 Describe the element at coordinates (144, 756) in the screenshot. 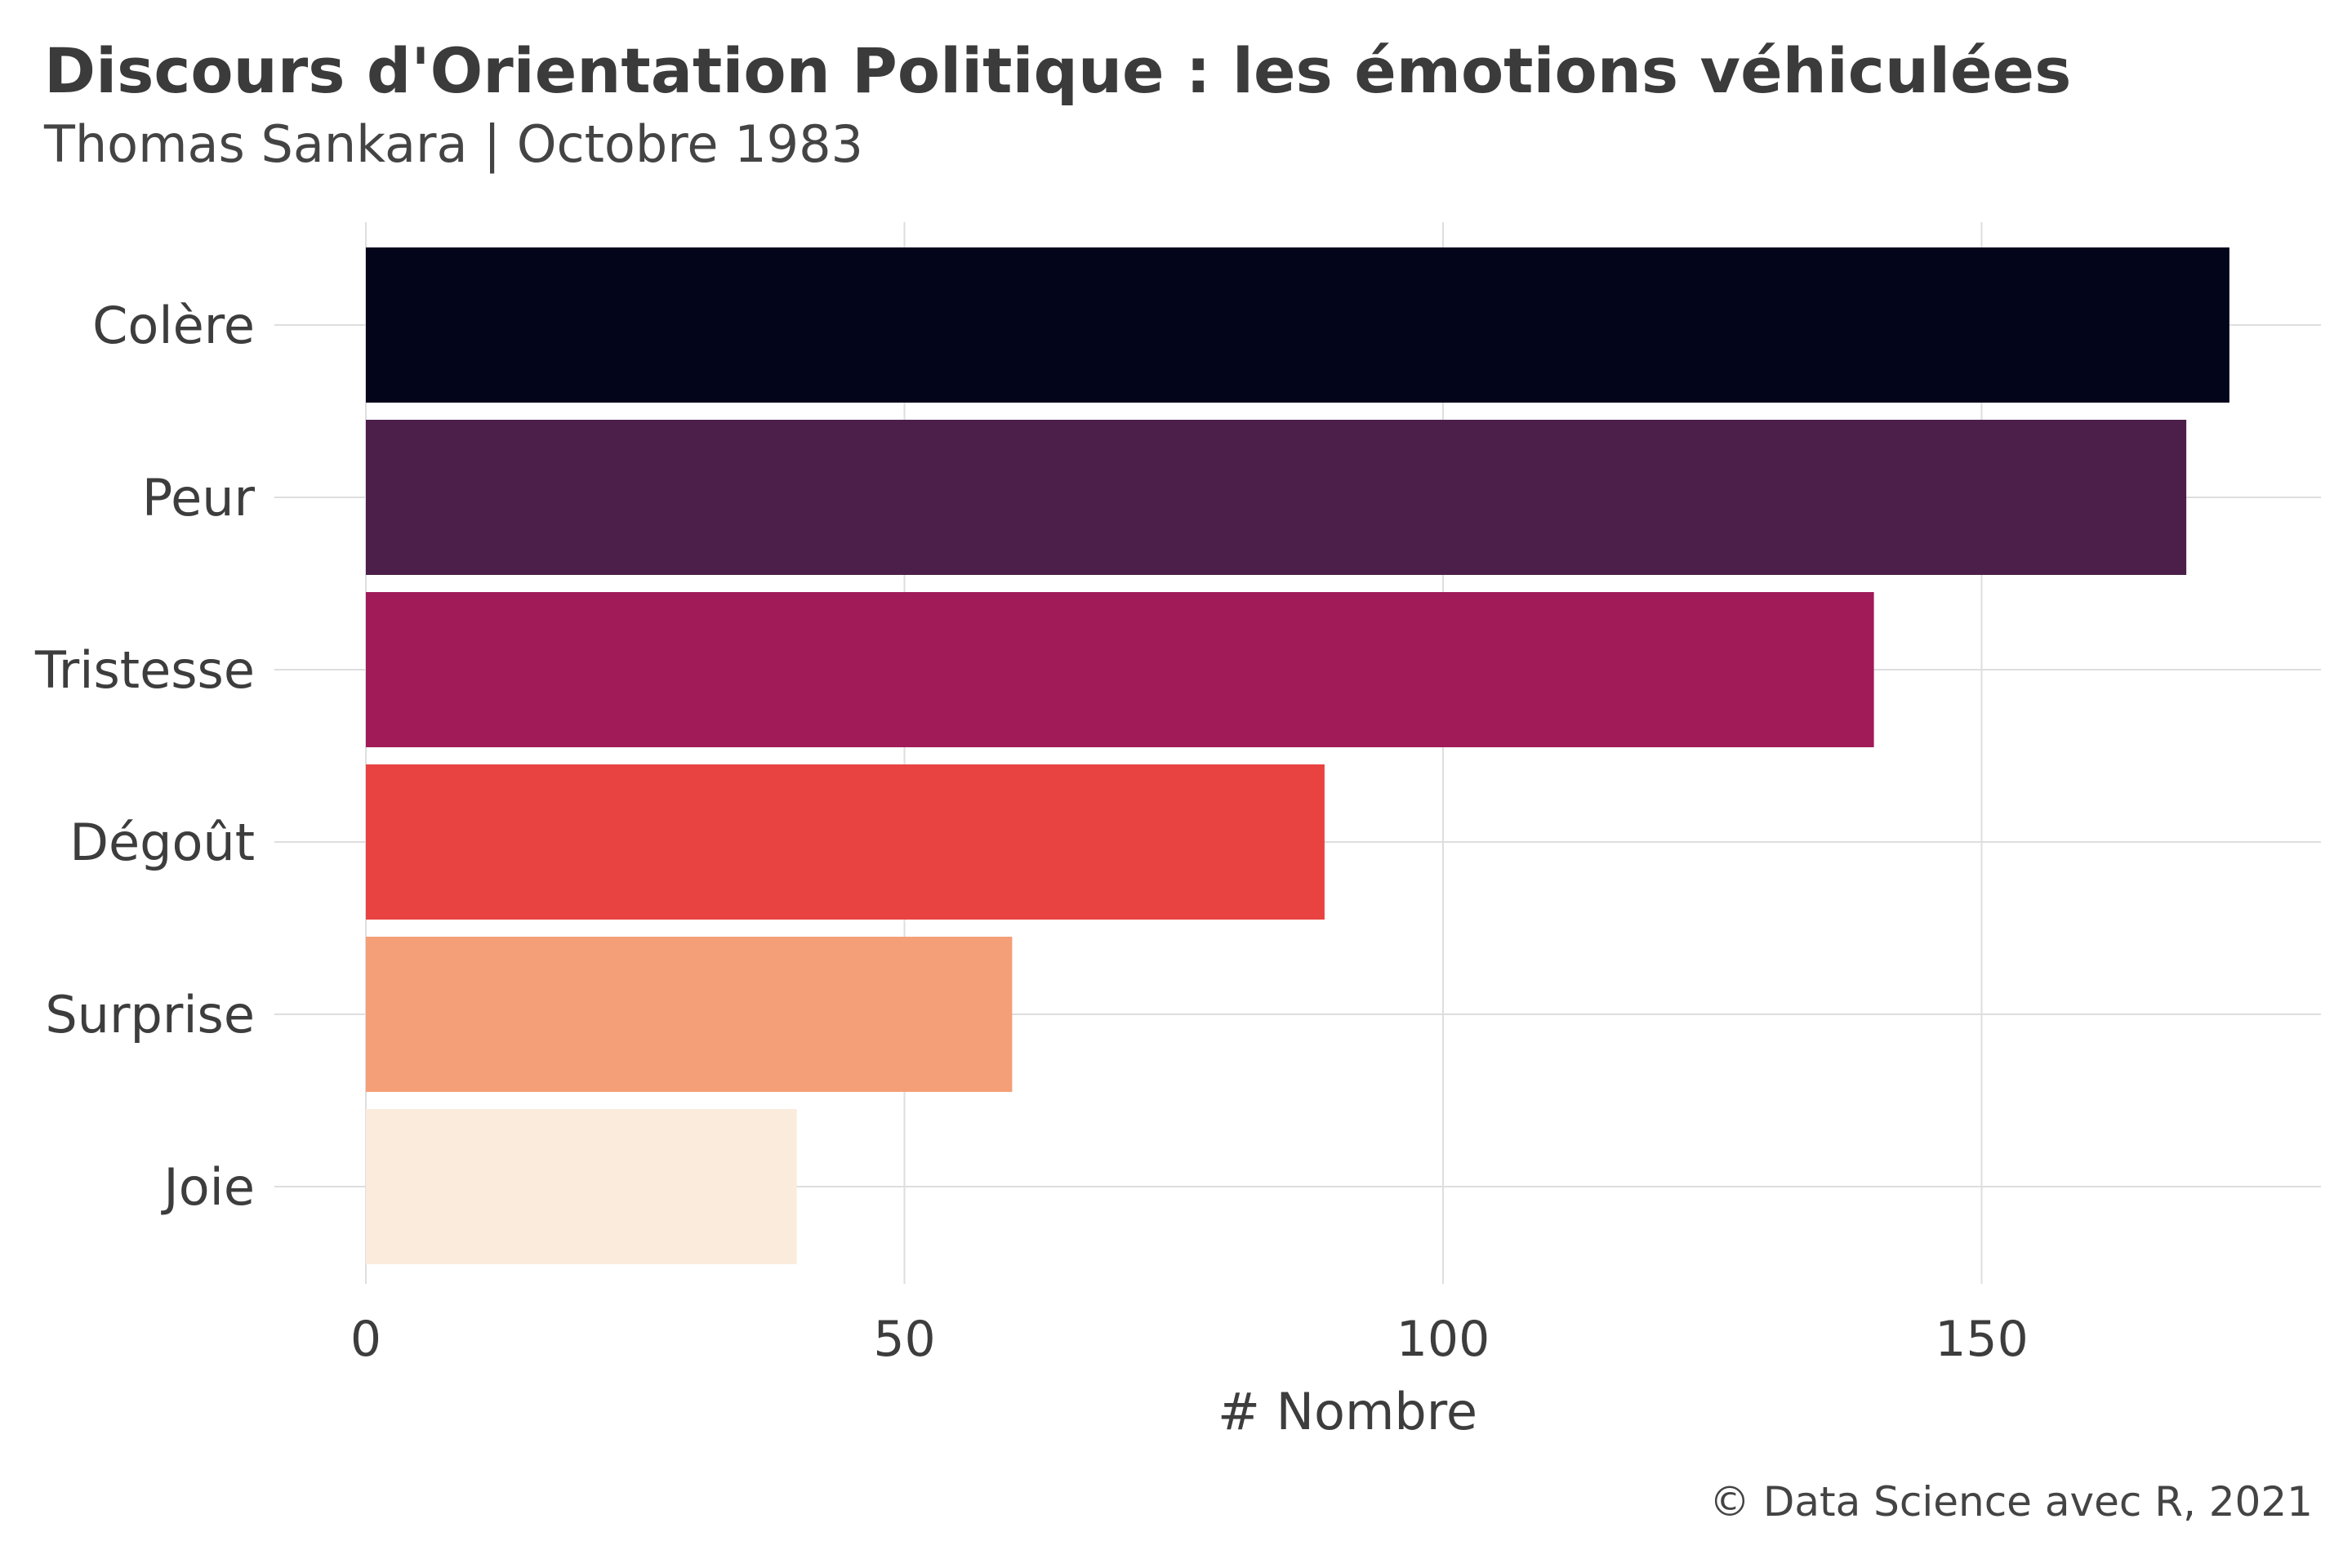

I see `category-labels: Colère Peur Tristesse Dégoût Surprise Joie` at that location.